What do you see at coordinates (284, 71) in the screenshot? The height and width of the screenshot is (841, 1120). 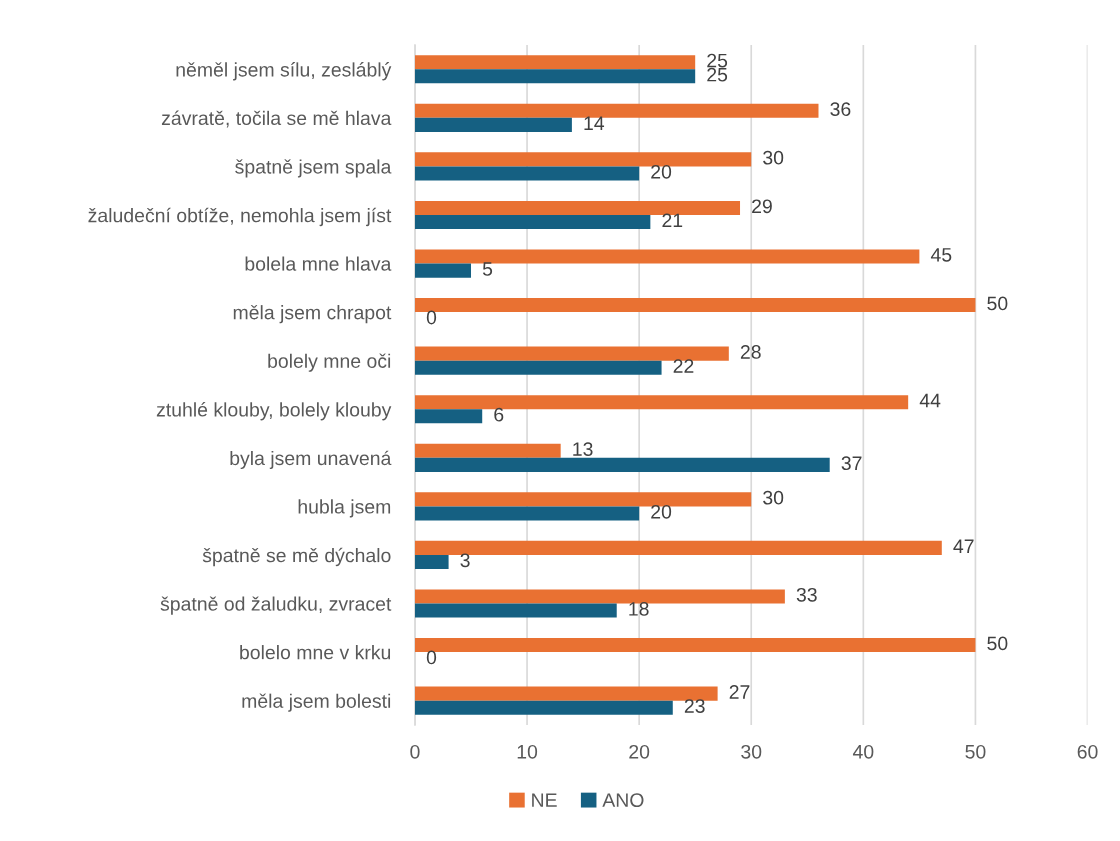 I see `y-tick-label: něměl jsem sílu, zesláblý` at bounding box center [284, 71].